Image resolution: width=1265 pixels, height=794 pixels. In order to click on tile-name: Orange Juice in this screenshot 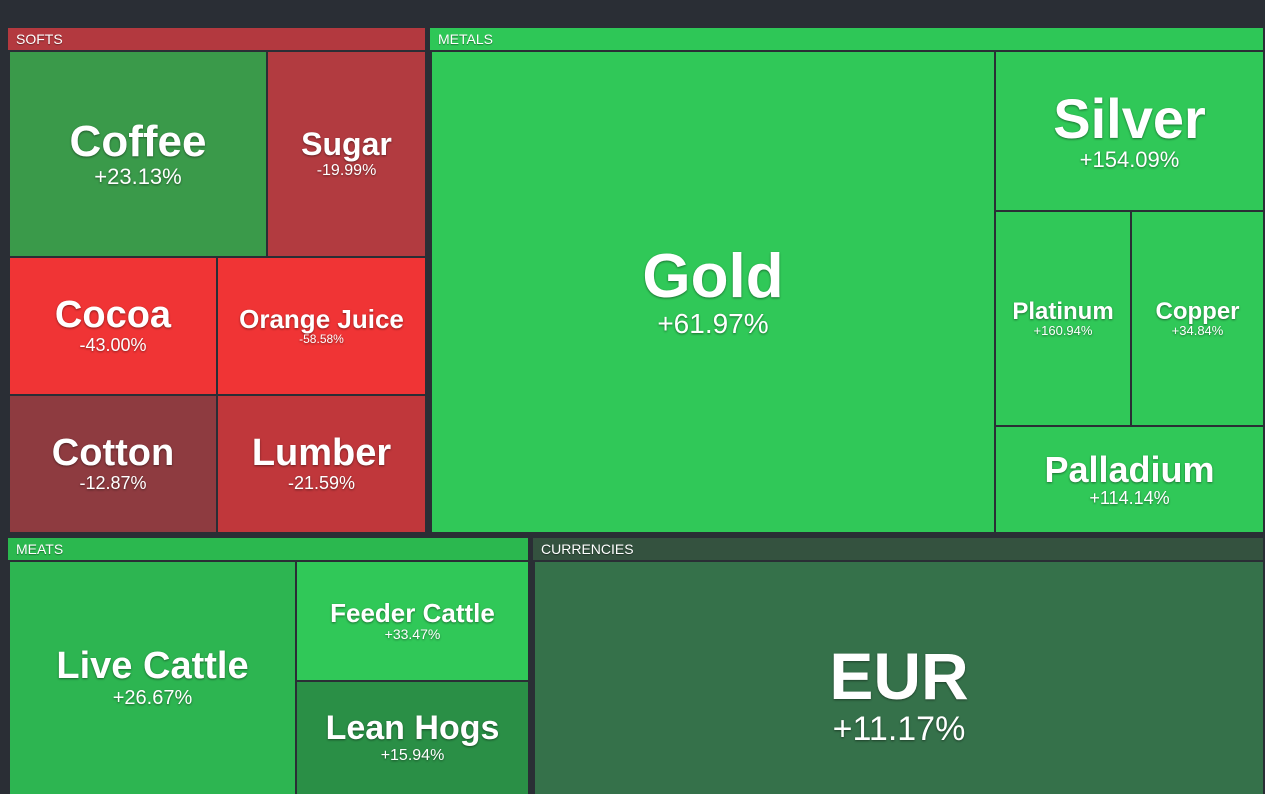, I will do `click(321, 318)`.